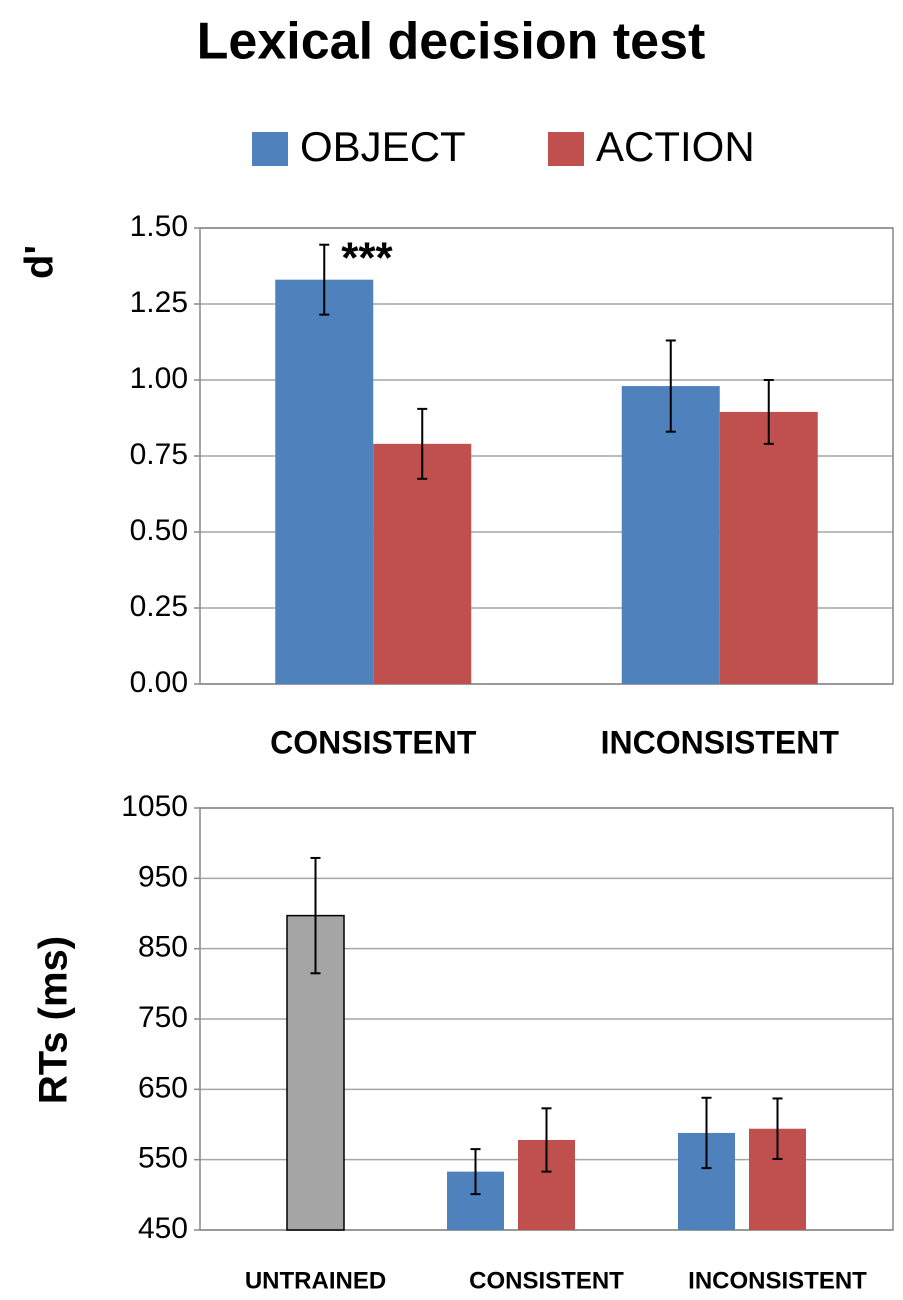 The height and width of the screenshot is (1300, 903). I want to click on y-tick-label: 0.00, so click(159, 682).